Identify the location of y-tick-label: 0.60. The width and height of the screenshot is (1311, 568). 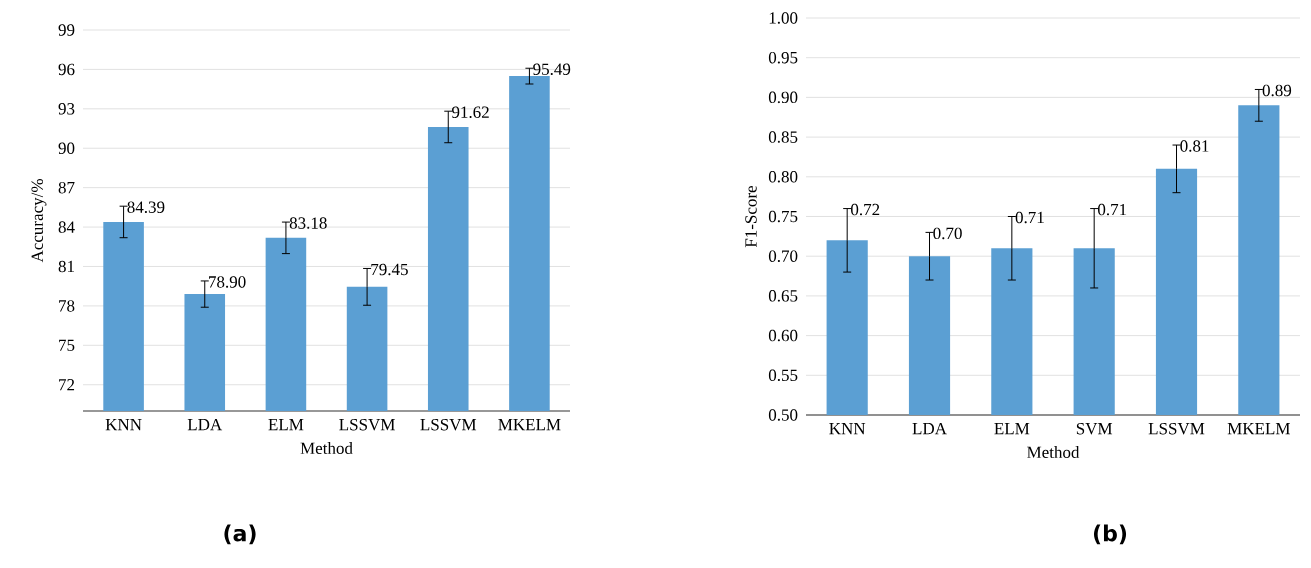
(783, 335).